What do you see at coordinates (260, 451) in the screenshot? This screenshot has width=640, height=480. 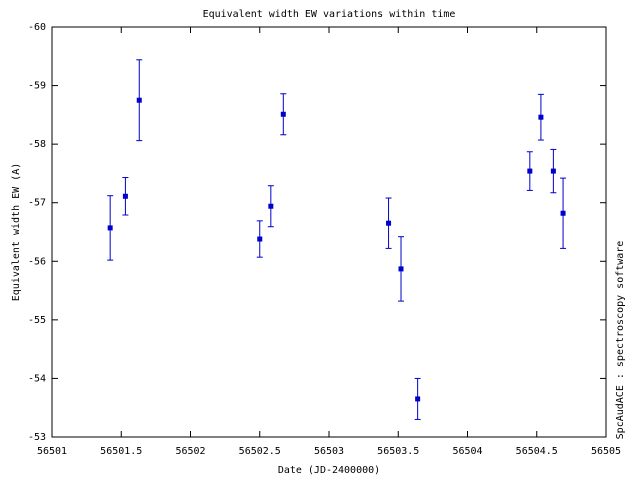 I see `x-tick-label: 56502.5` at bounding box center [260, 451].